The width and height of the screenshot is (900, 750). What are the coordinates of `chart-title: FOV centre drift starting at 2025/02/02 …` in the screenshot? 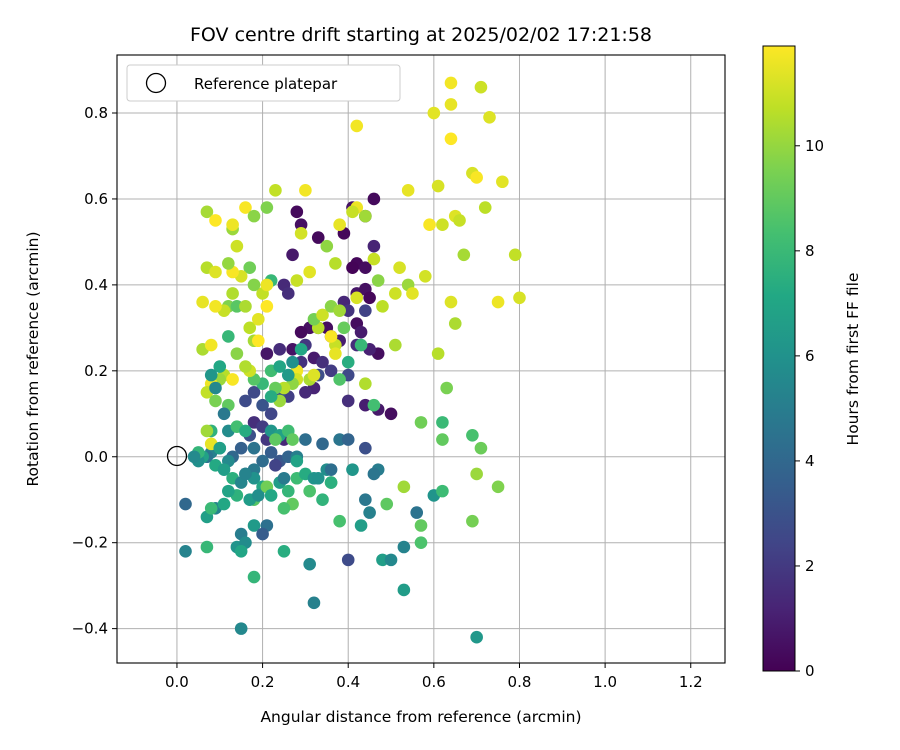 It's located at (421, 35).